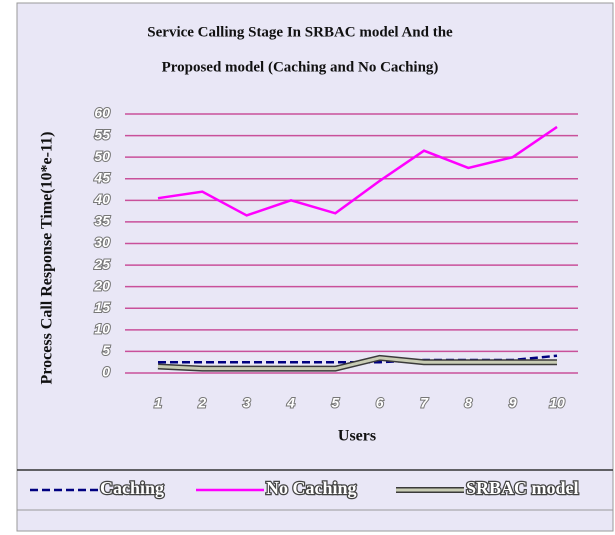  Describe the element at coordinates (357, 436) in the screenshot. I see `x-axis-label: Users` at that location.